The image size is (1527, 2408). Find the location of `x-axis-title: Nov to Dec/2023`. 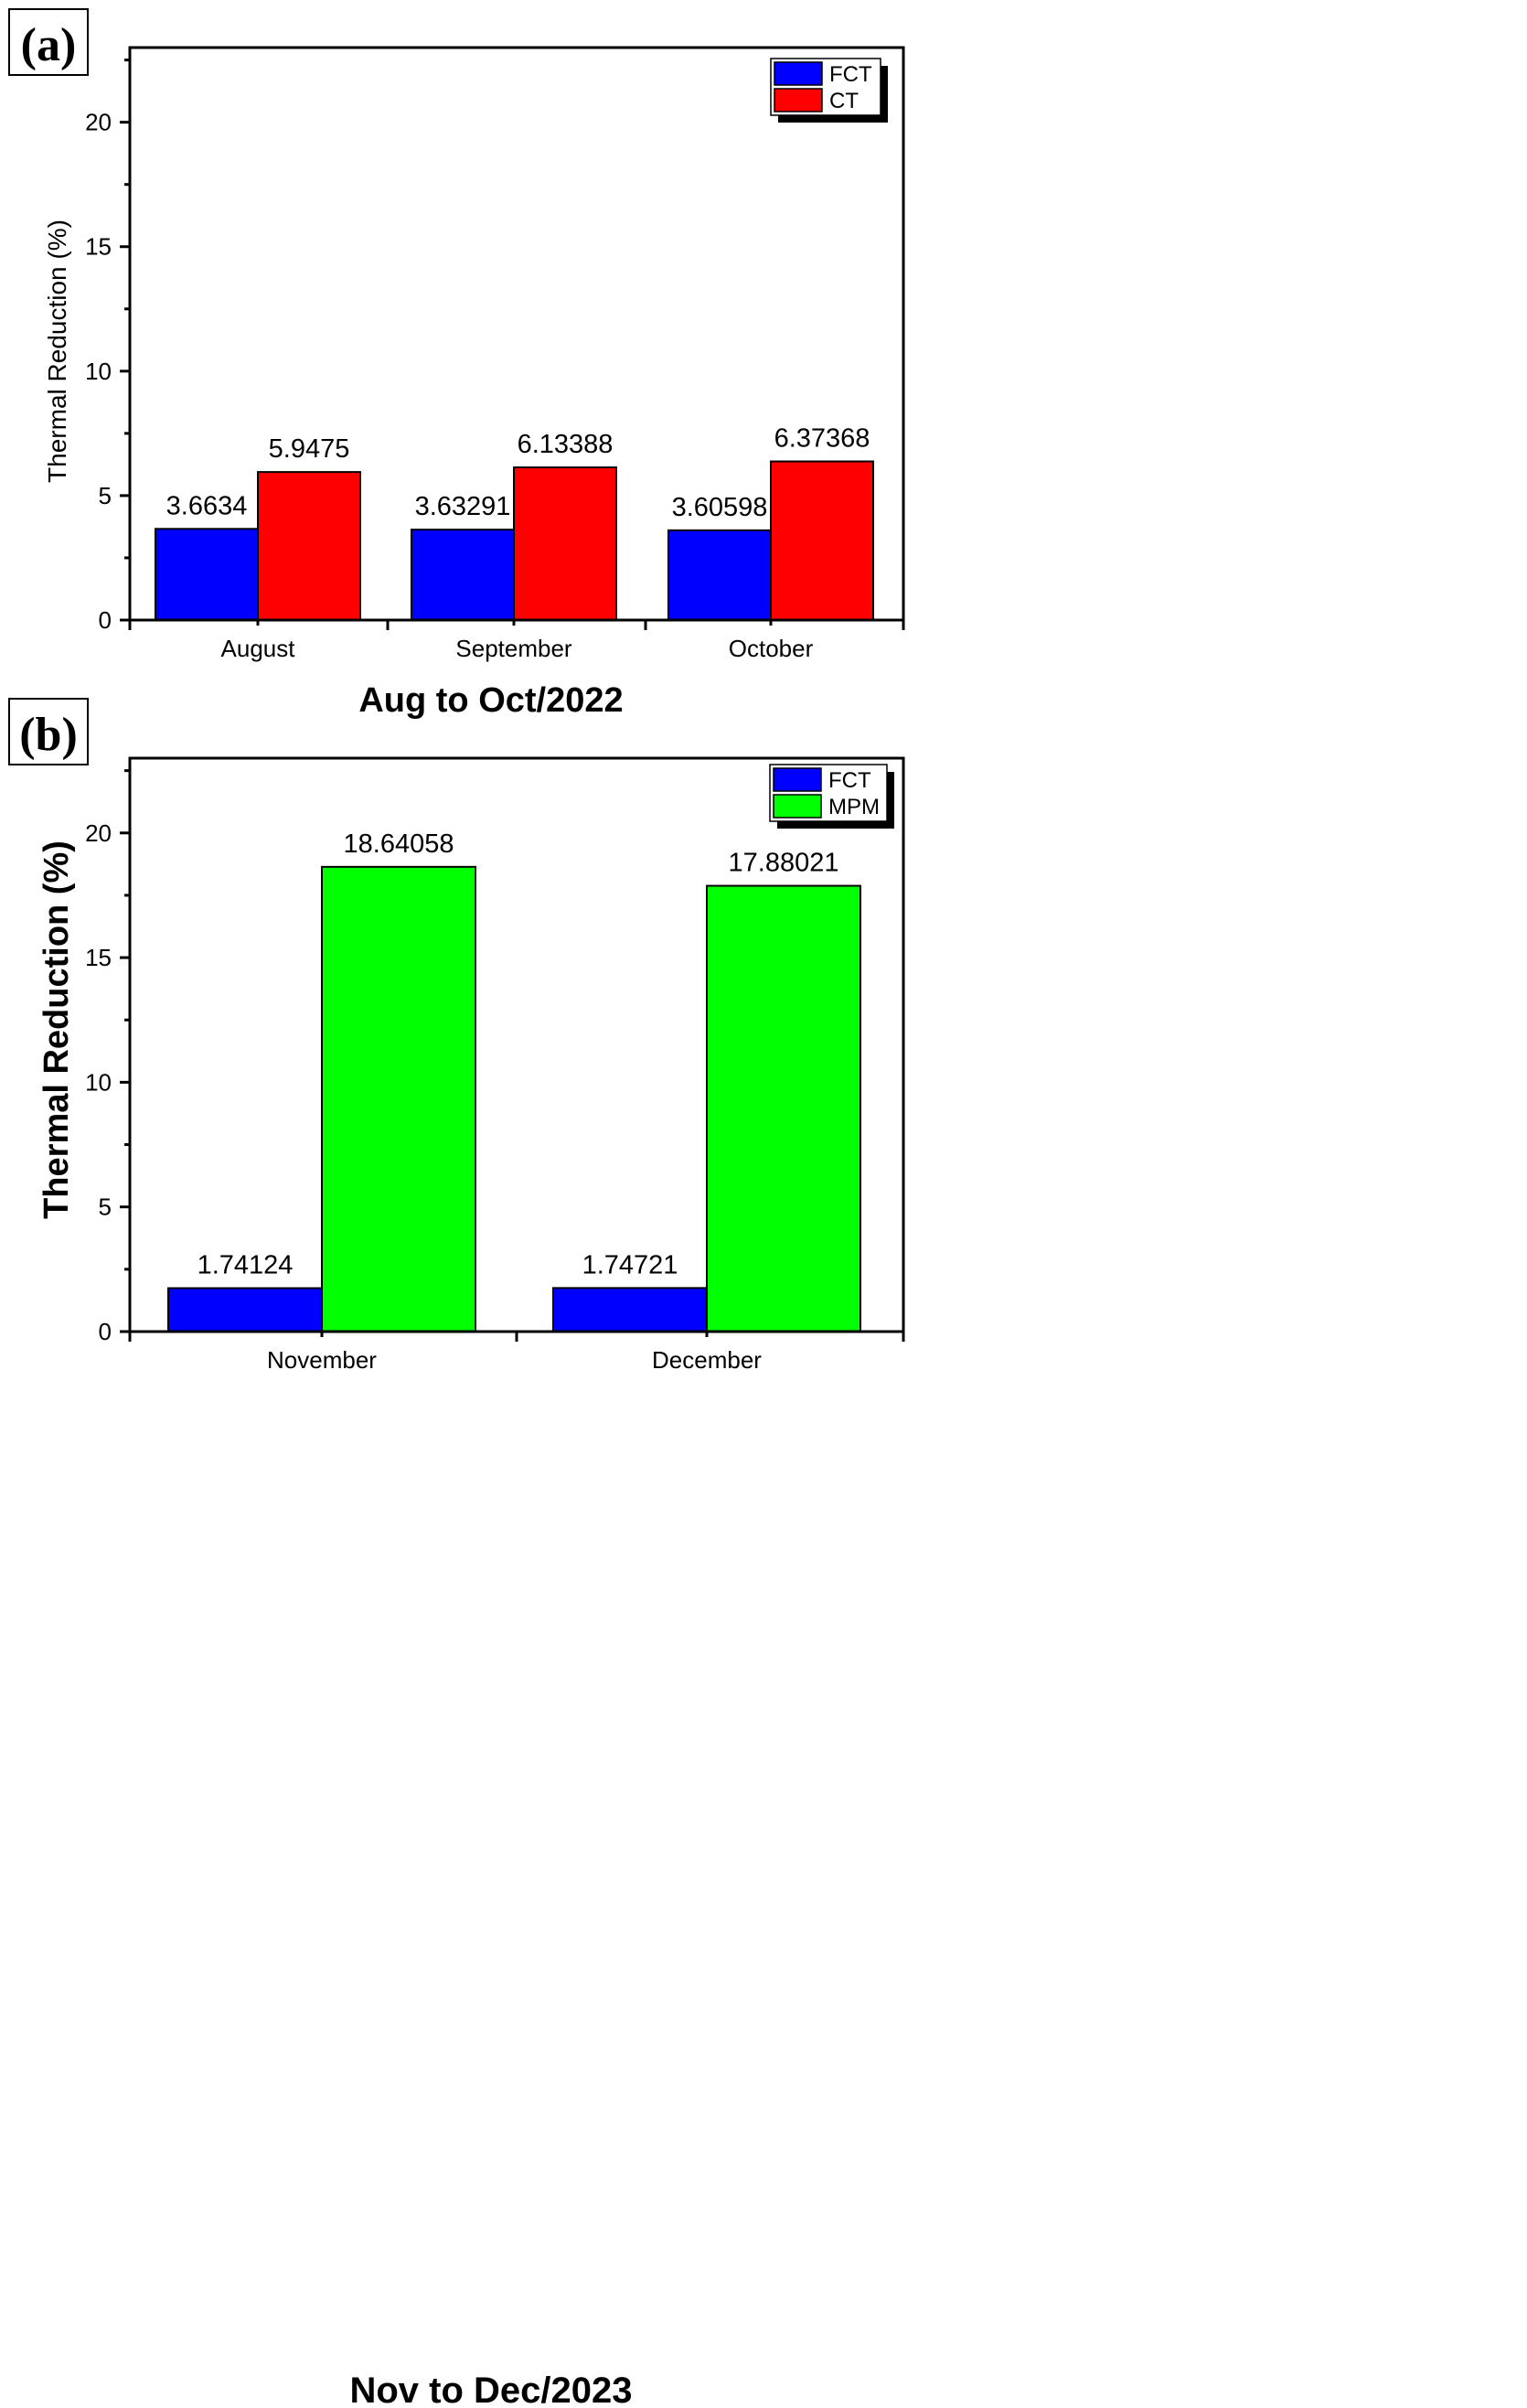

x-axis-title: Nov to Dec/2023 is located at coordinates (490, 2389).